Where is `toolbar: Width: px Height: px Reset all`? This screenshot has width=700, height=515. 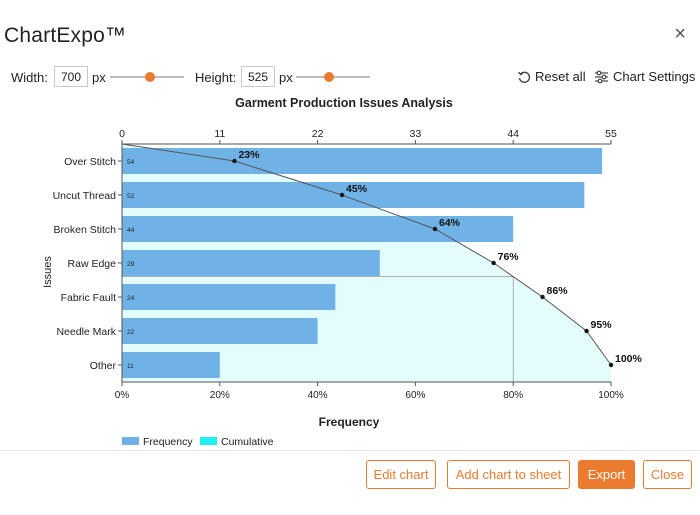 toolbar: Width: px Height: px Reset all is located at coordinates (350, 78).